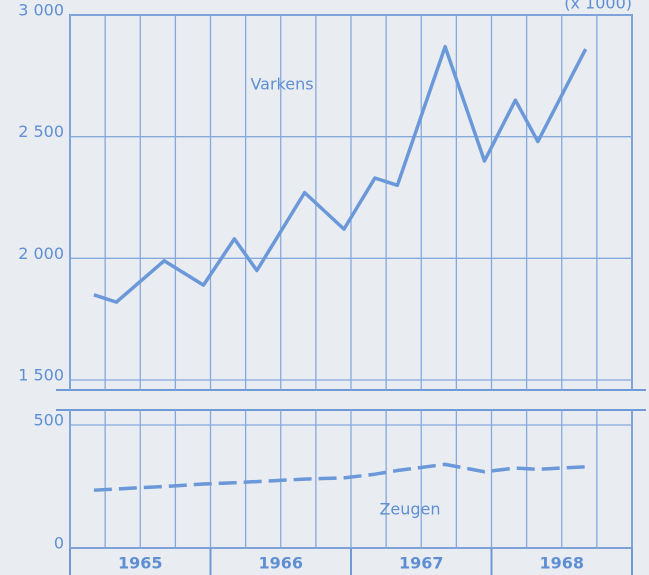  I want to click on y-tick-label: 2 000, so click(41, 253).